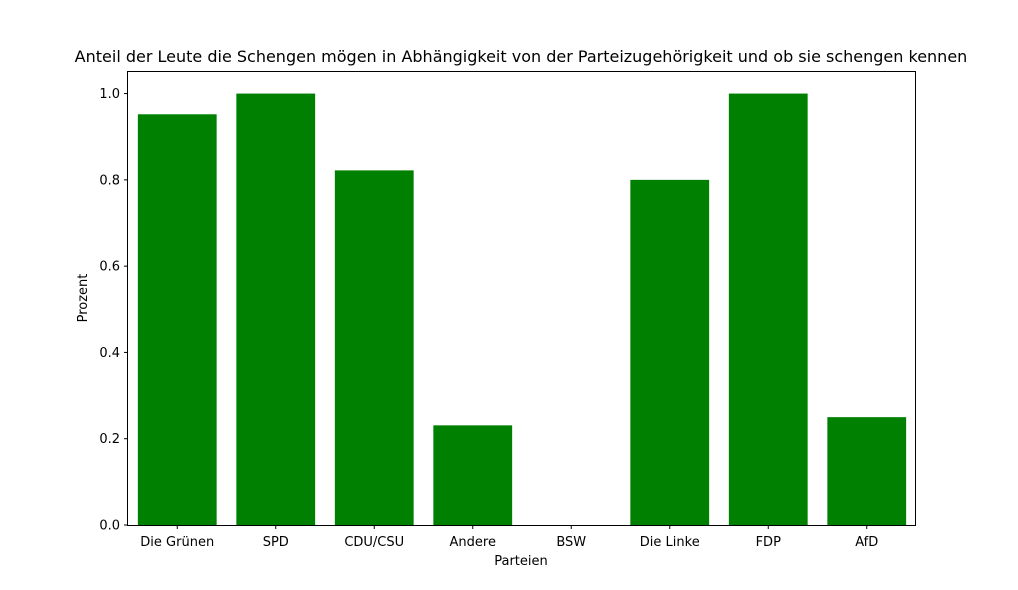 This screenshot has width=1018, height=590. I want to click on y-tick-label: 1.0, so click(109, 94).